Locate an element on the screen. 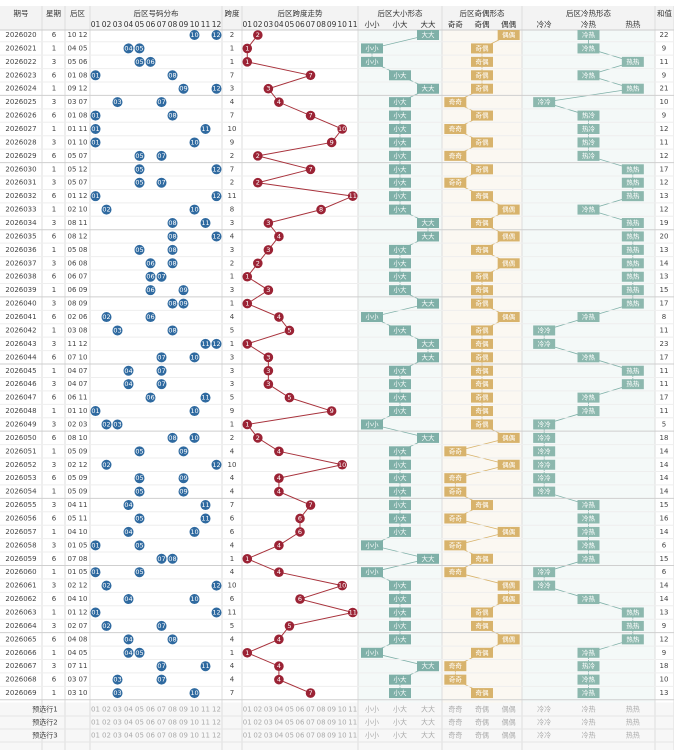 The height and width of the screenshot is (754, 674). ball-number: 11 is located at coordinates (205, 398).